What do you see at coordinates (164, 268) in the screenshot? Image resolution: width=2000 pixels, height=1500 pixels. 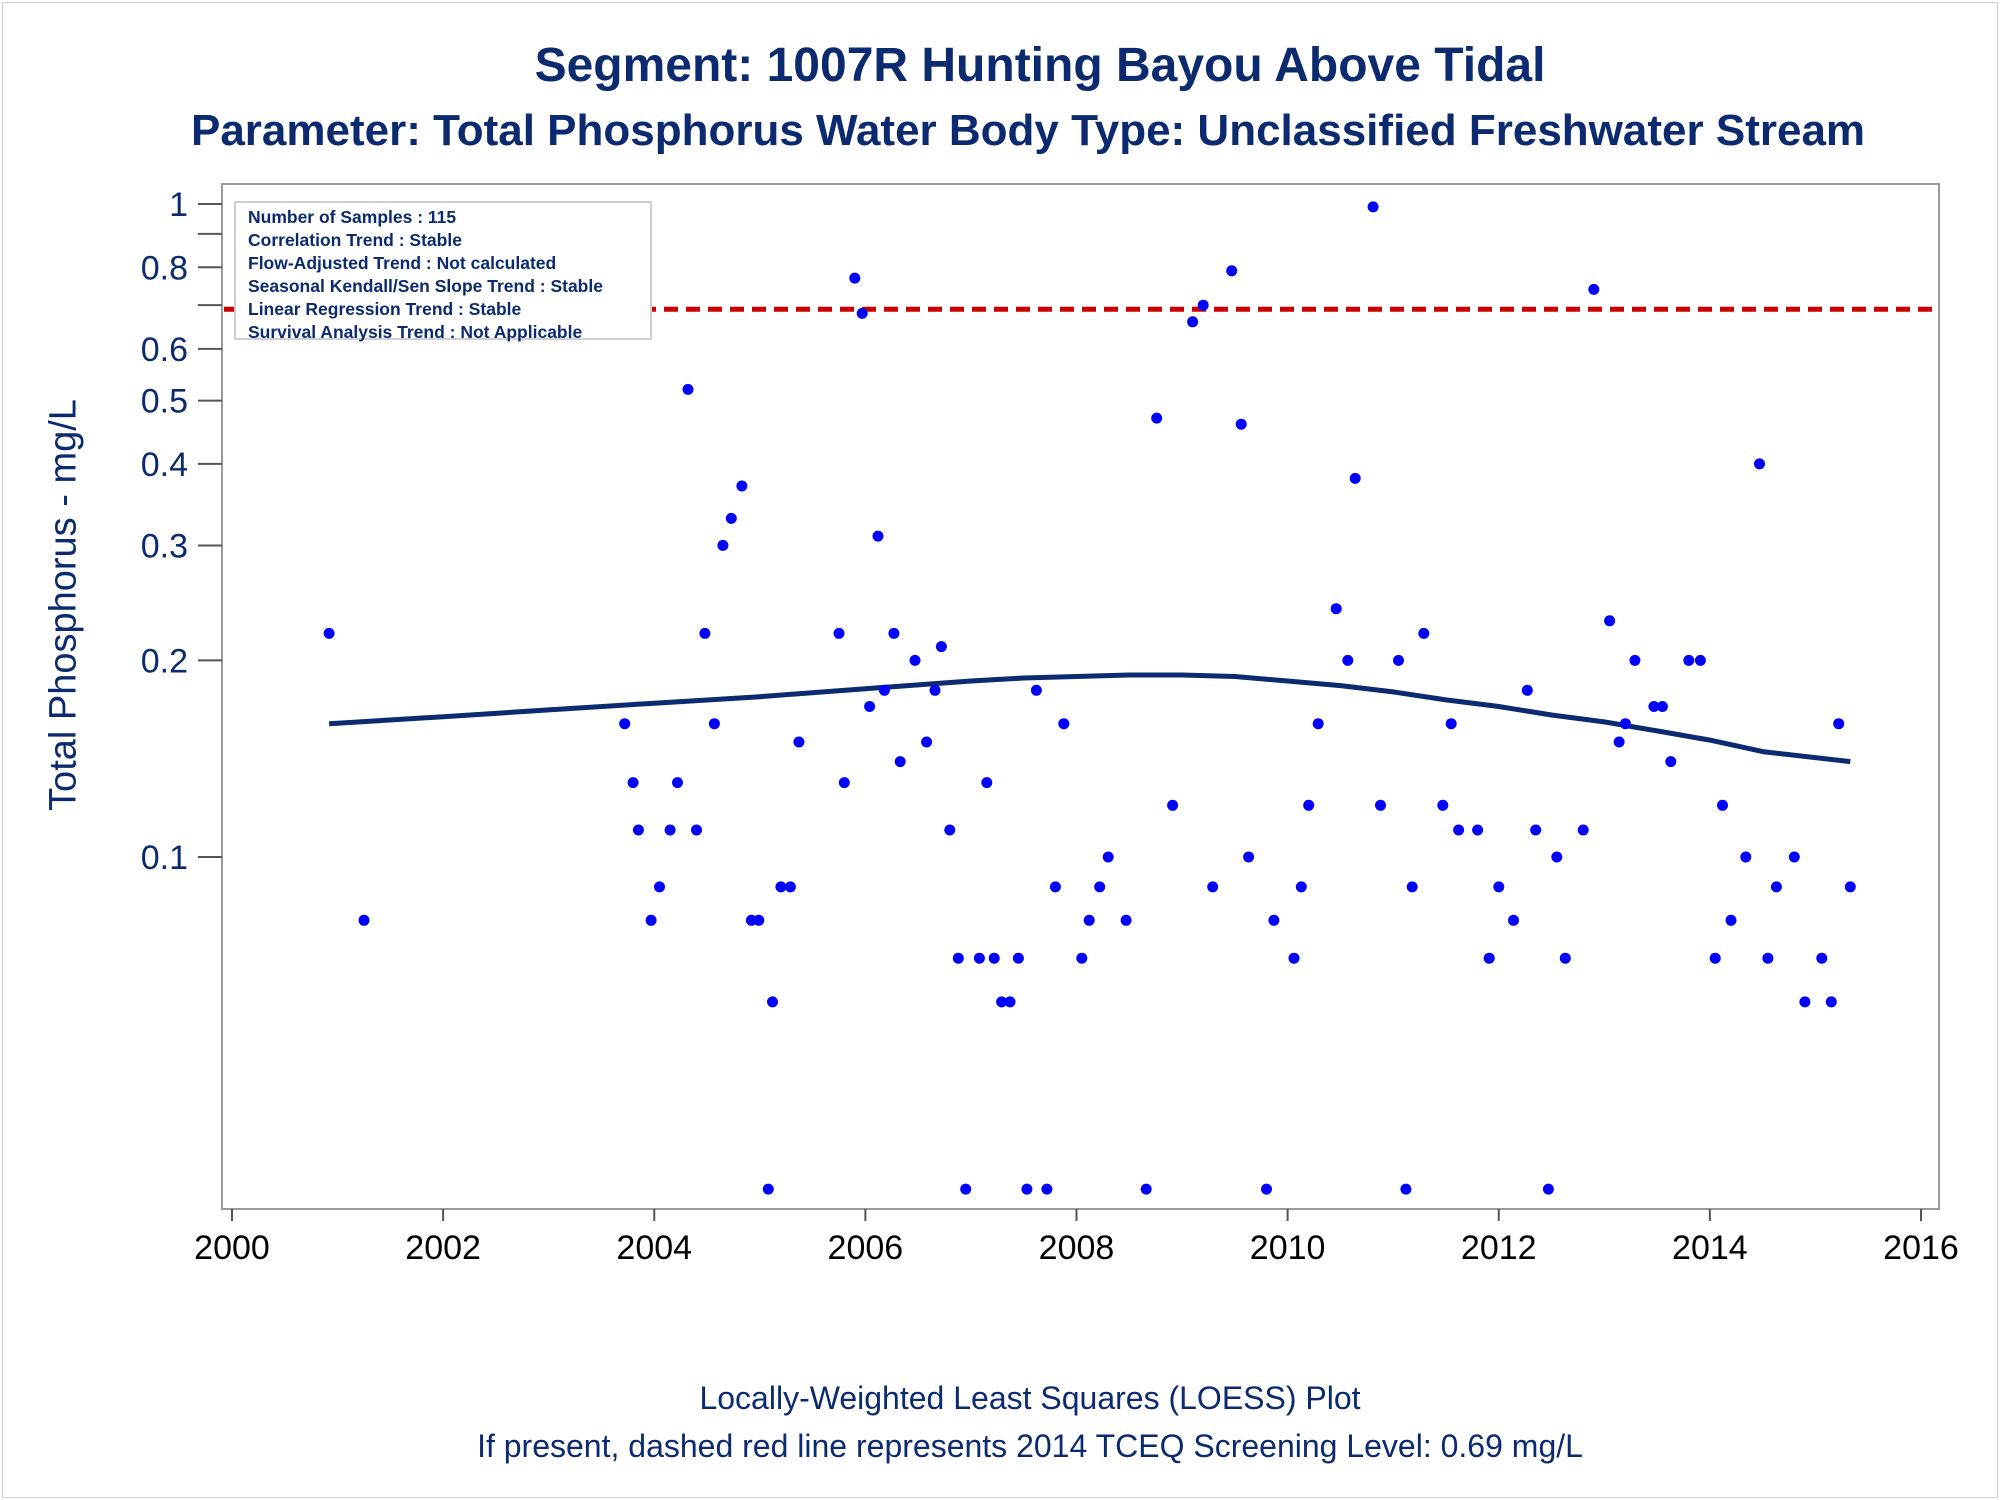 I see `y-tick-label: 0.8` at bounding box center [164, 268].